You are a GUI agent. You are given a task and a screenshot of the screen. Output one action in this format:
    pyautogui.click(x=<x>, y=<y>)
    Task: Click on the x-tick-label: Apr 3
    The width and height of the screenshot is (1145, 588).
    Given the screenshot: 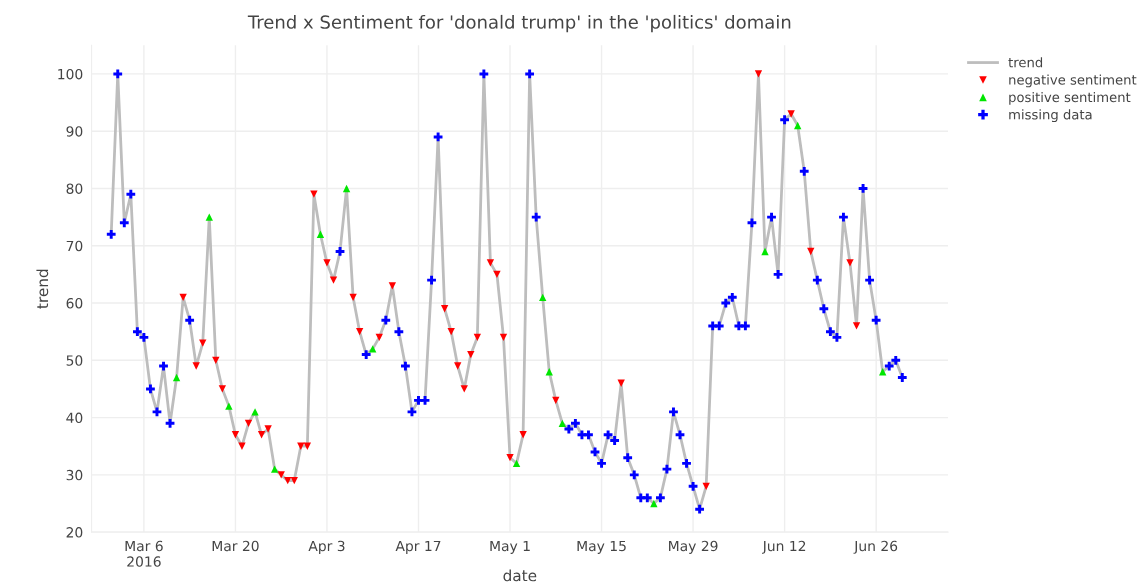 What is the action you would take?
    pyautogui.click(x=326, y=547)
    